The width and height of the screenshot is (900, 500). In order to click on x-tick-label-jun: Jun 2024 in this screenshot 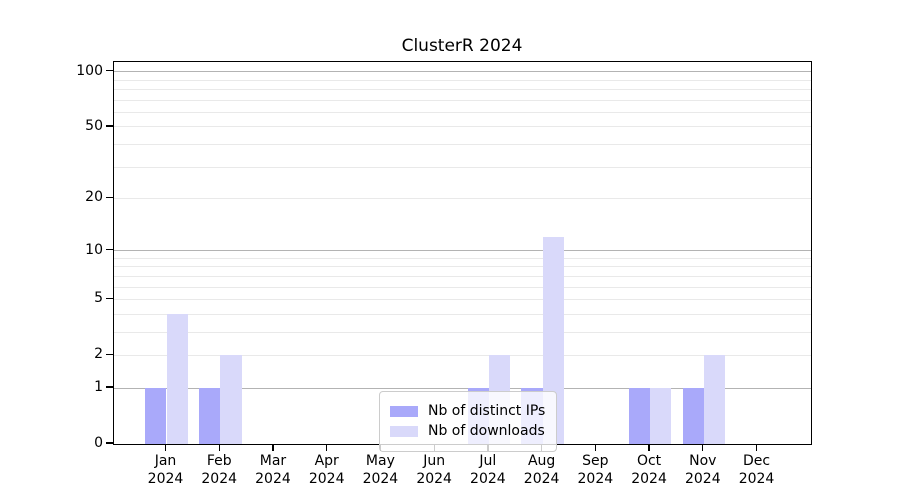, I will do `click(434, 470)`.